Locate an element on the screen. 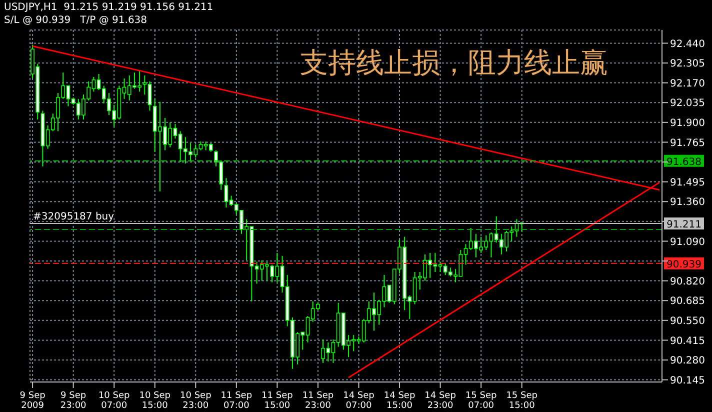 The height and width of the screenshot is (412, 712). x-tick-label: 9 Sep 2009 is located at coordinates (33, 401).